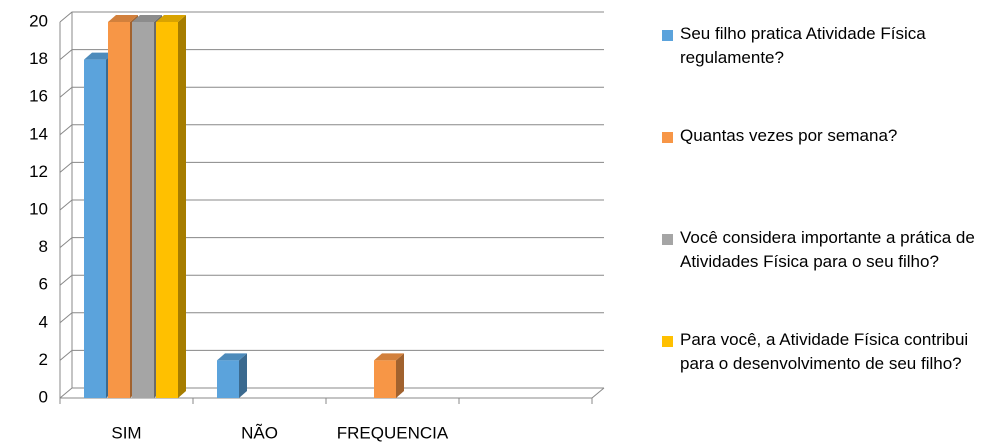 Image resolution: width=986 pixels, height=445 pixels. I want to click on y-tick-label: 2, so click(43, 359).